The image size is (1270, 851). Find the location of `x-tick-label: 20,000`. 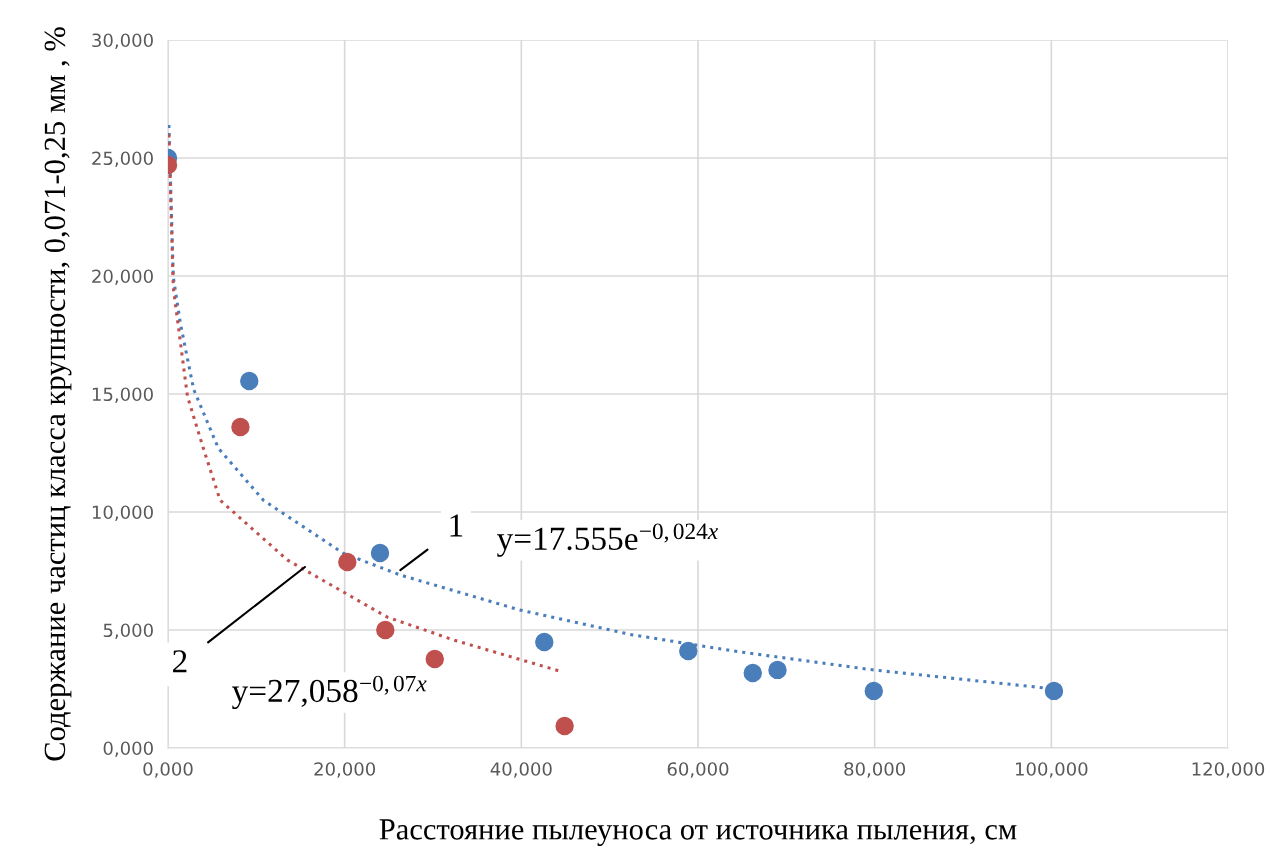

x-tick-label: 20,000 is located at coordinates (345, 770).